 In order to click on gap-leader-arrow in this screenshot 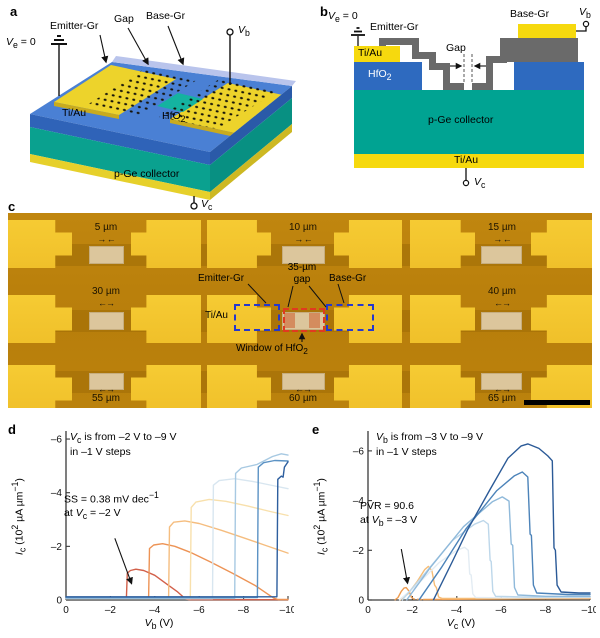, I will do `click(138, 46)`.